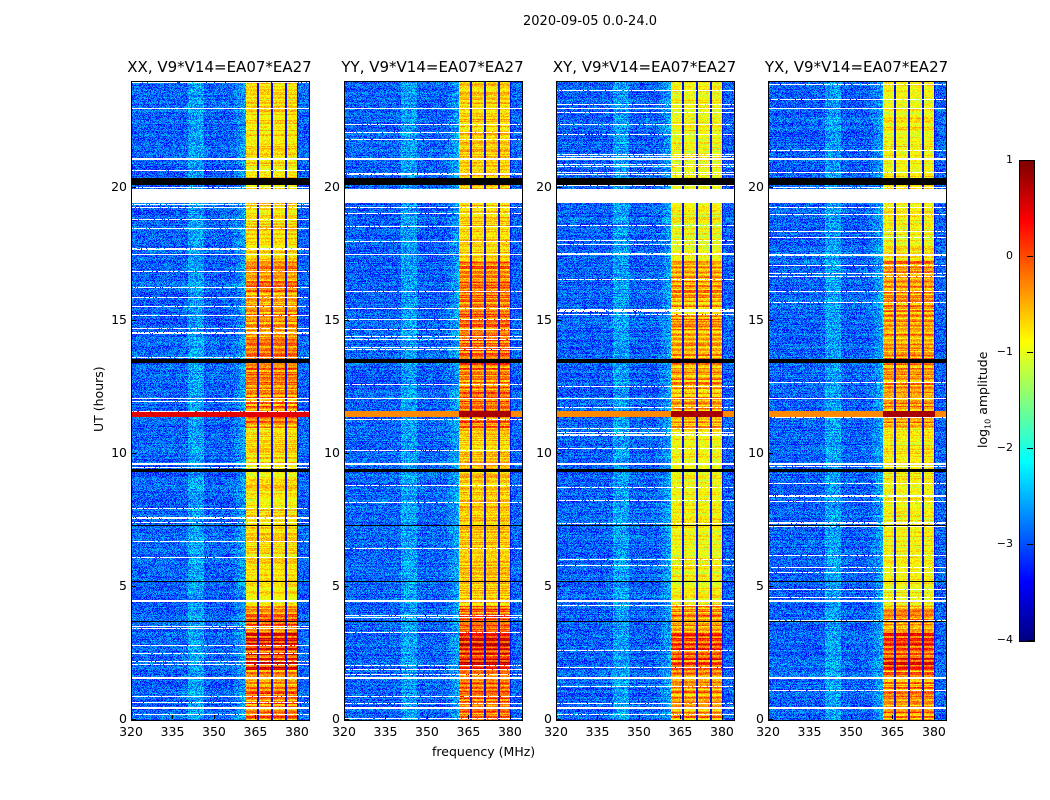 Image resolution: width=1050 pixels, height=800 pixels. I want to click on x-axis-label: frequency (MHz), so click(484, 751).